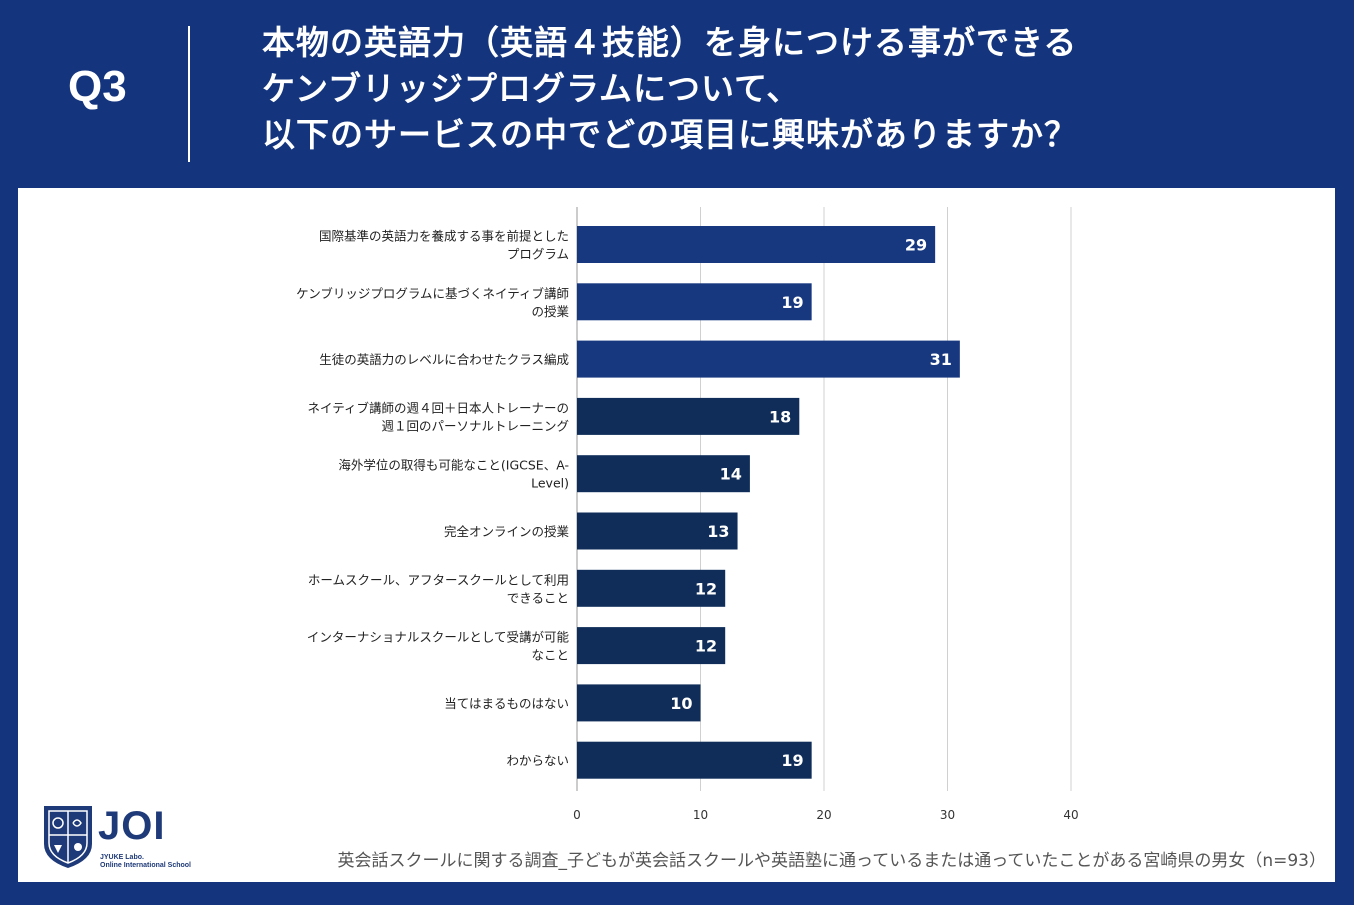 Image resolution: width=1354 pixels, height=905 pixels. I want to click on x-tick-label: 20, so click(823, 815).